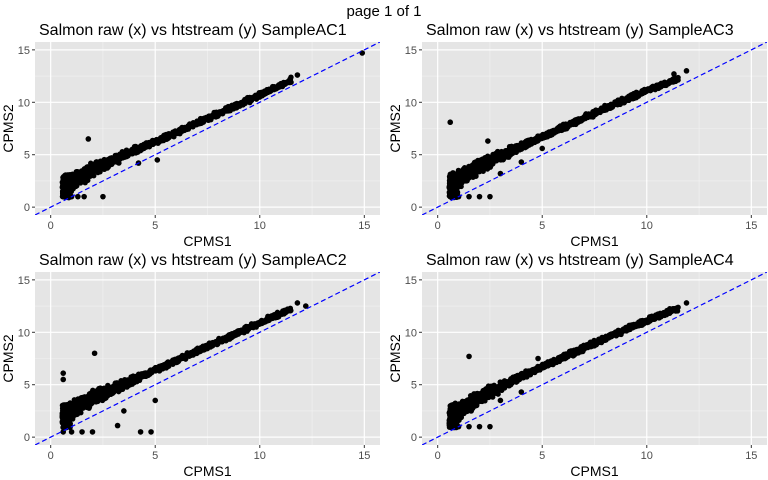  What do you see at coordinates (24, 51) in the screenshot?
I see `y-tick-label: 15` at bounding box center [24, 51].